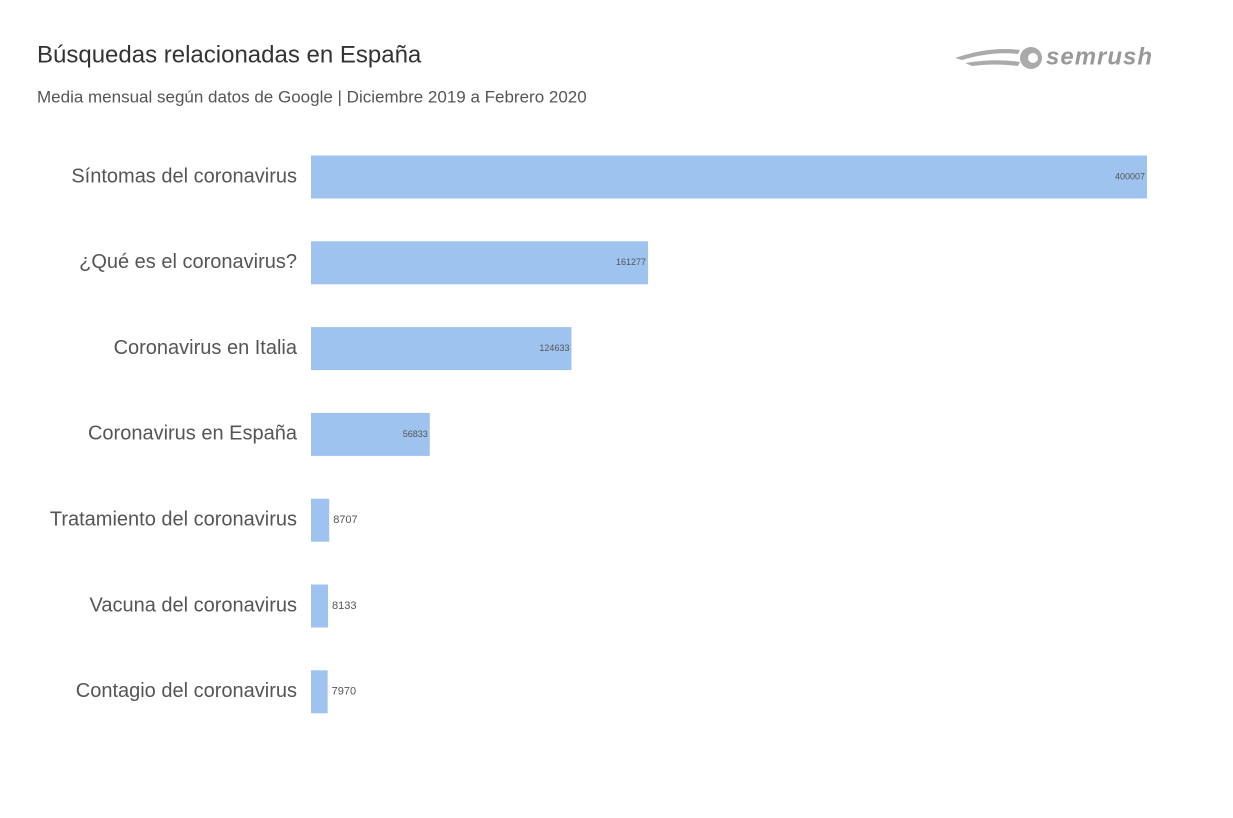 Image resolution: width=1233 pixels, height=818 pixels. I want to click on brand-logo: semrush, so click(1054, 56).